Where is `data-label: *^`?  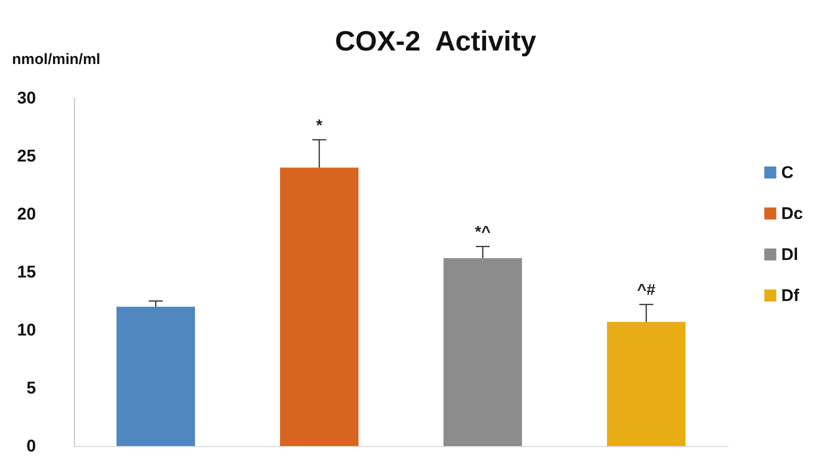
data-label: *^ is located at coordinates (482, 232).